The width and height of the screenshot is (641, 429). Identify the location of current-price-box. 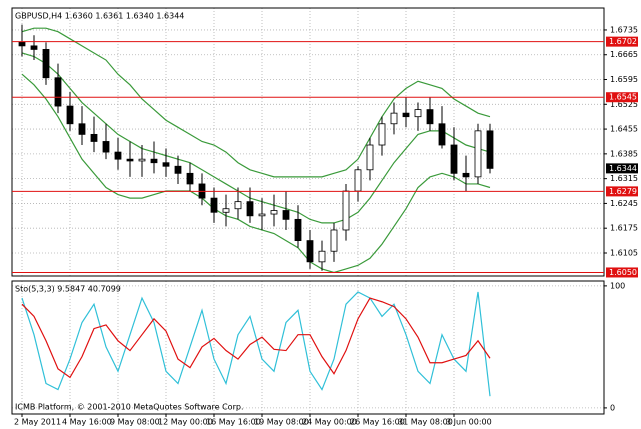
(622, 168).